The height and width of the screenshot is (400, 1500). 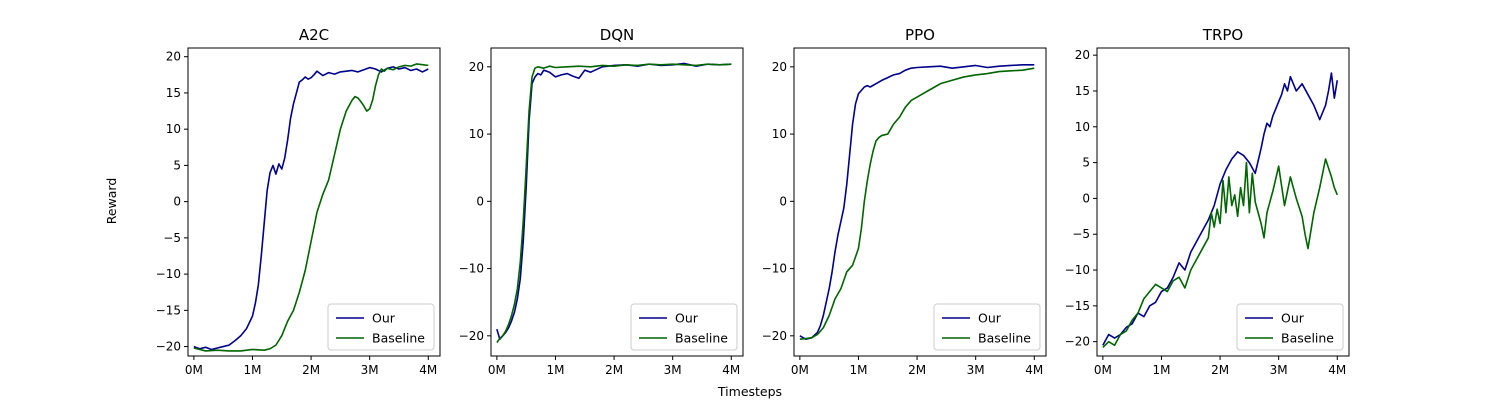 What do you see at coordinates (1077, 270) in the screenshot?
I see `trpo-y-tick-label: −10` at bounding box center [1077, 270].